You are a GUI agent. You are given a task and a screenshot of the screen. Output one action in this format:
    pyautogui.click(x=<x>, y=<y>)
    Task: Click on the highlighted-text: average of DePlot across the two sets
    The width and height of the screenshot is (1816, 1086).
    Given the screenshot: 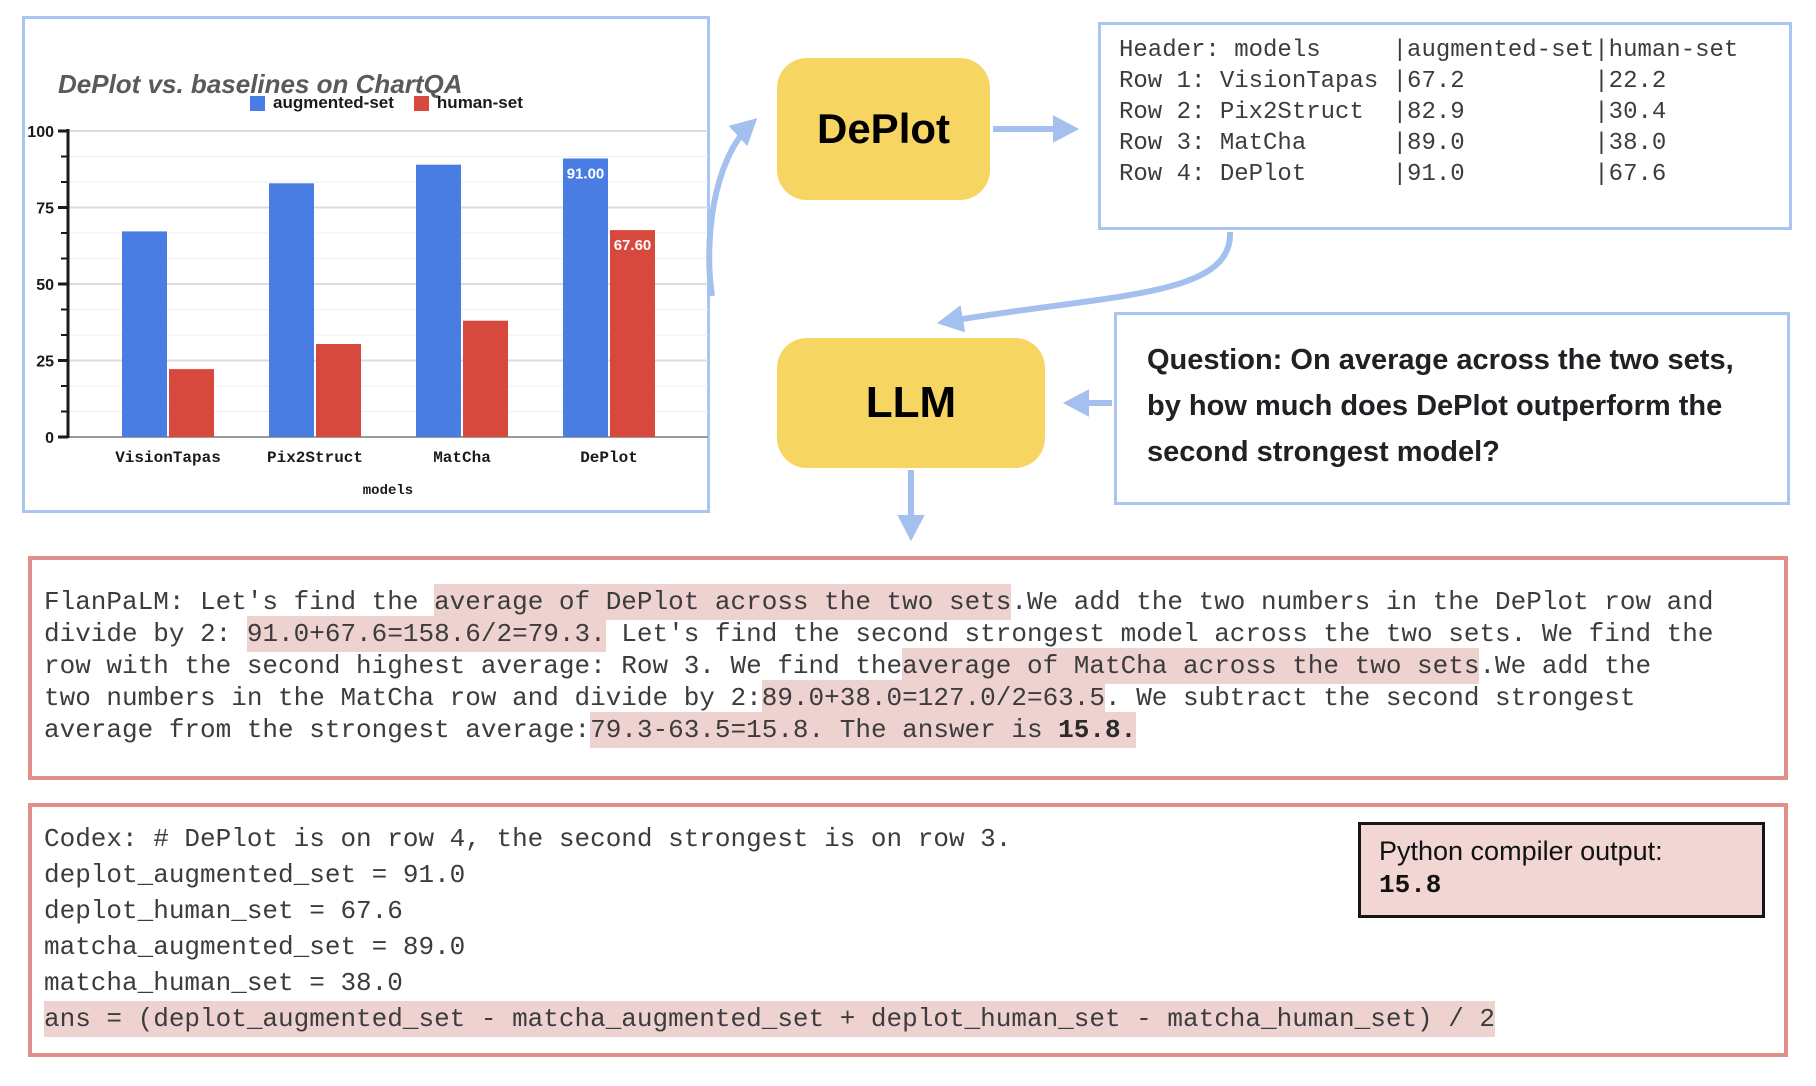 What is the action you would take?
    pyautogui.click(x=723, y=602)
    